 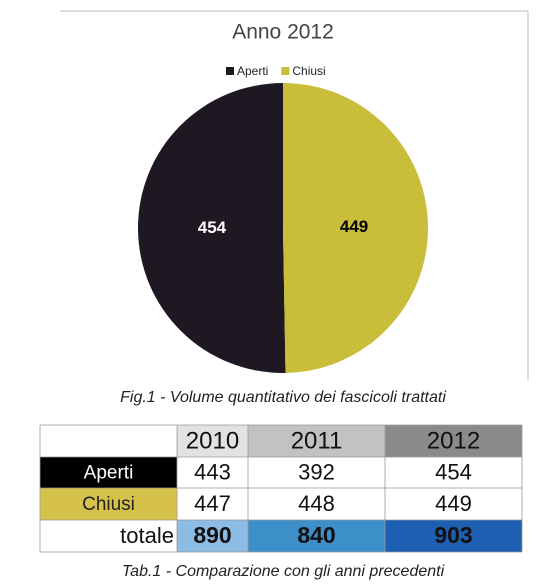 I want to click on cell-value: 449, so click(x=453, y=503).